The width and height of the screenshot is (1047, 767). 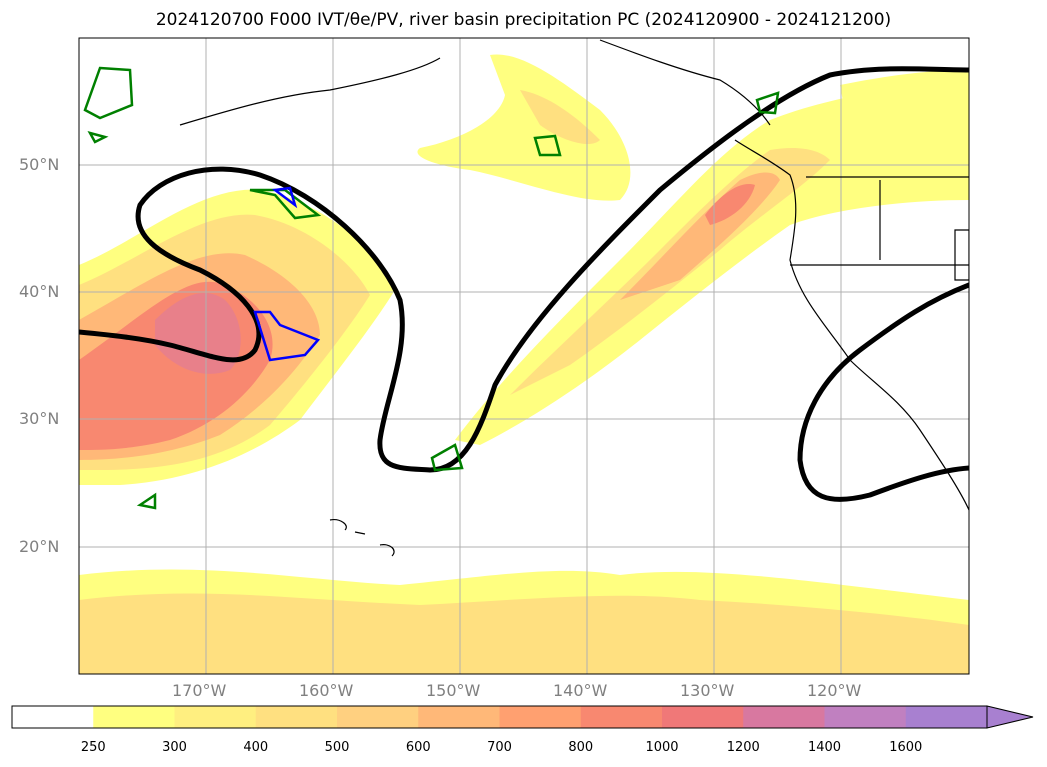 What do you see at coordinates (418, 747) in the screenshot?
I see `colorbar-tick-label: 600` at bounding box center [418, 747].